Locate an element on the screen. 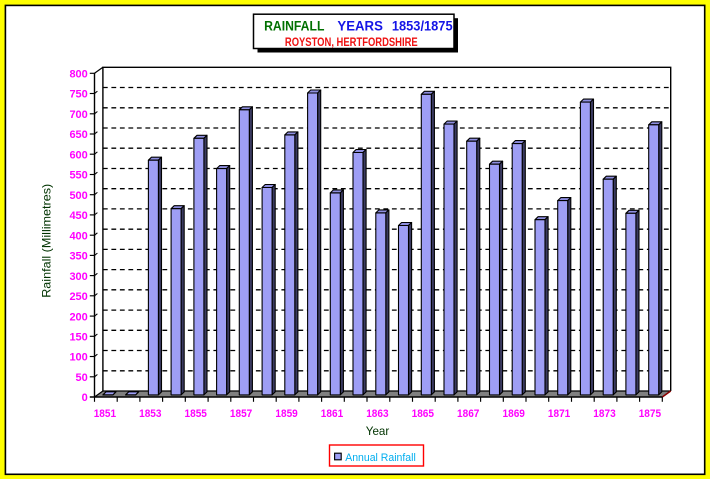  svg-text: 1853 is located at coordinates (150, 414).